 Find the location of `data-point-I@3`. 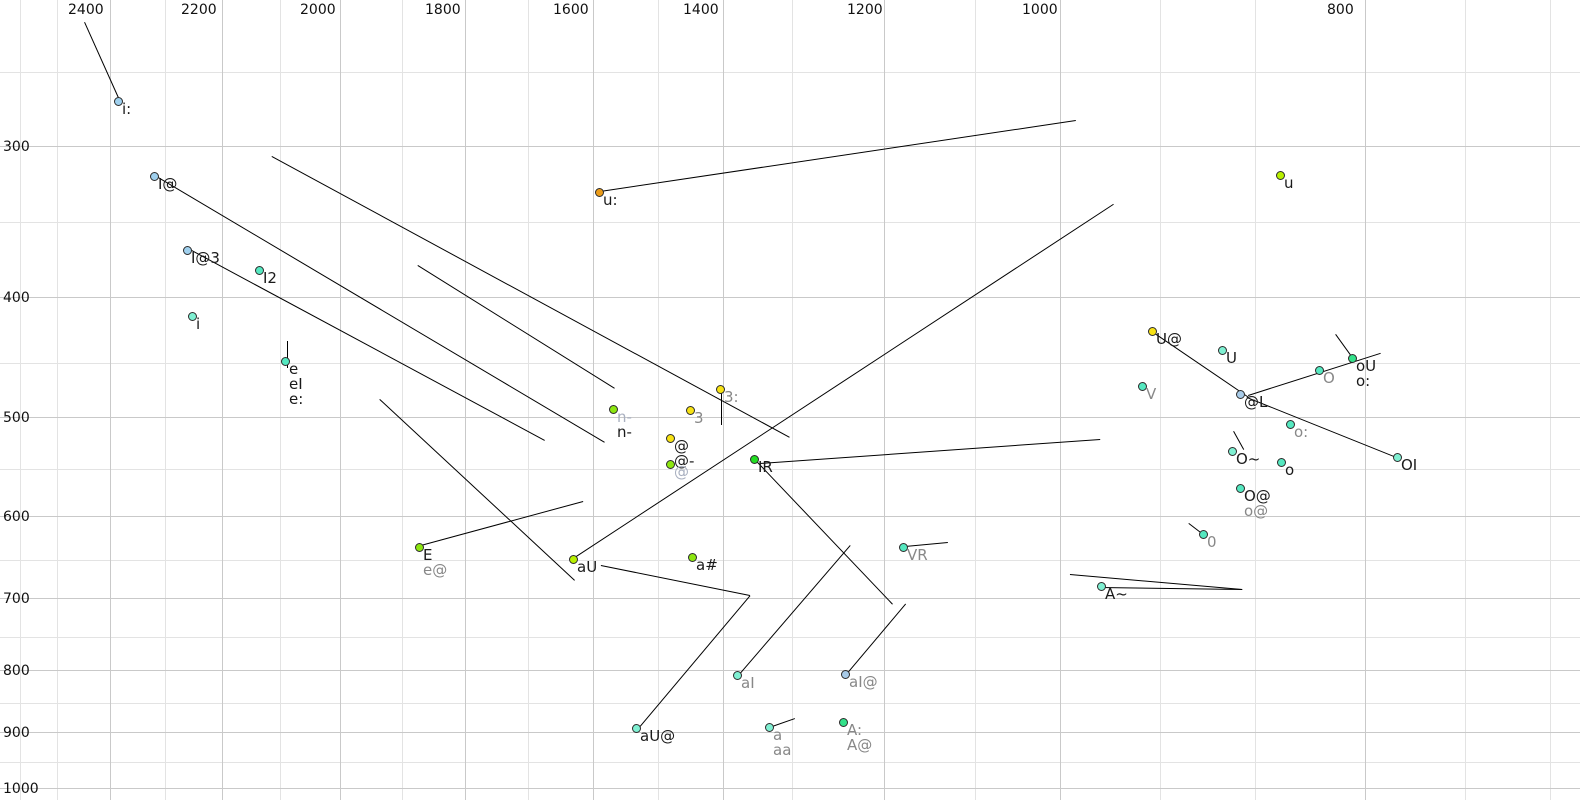

data-point-I@3 is located at coordinates (187, 250).